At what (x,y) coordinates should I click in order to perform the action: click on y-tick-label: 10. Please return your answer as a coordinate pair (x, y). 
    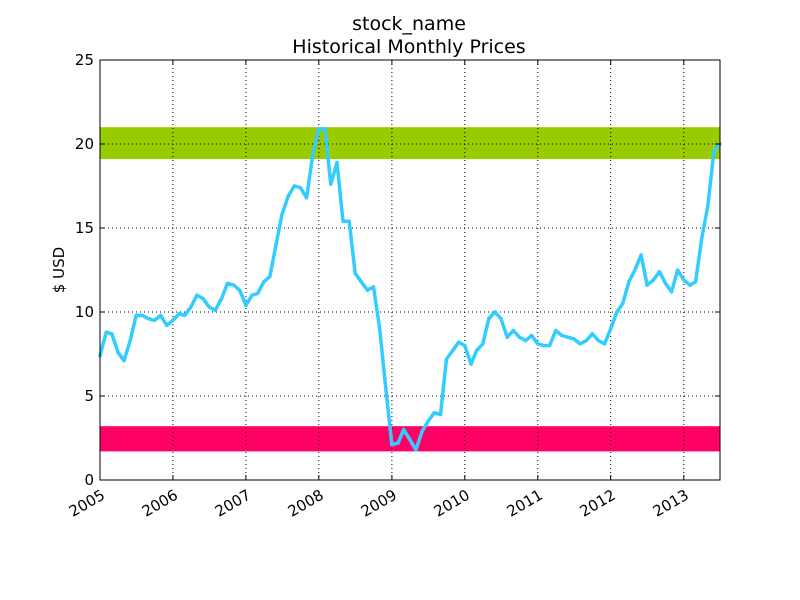
    Looking at the image, I should click on (84, 312).